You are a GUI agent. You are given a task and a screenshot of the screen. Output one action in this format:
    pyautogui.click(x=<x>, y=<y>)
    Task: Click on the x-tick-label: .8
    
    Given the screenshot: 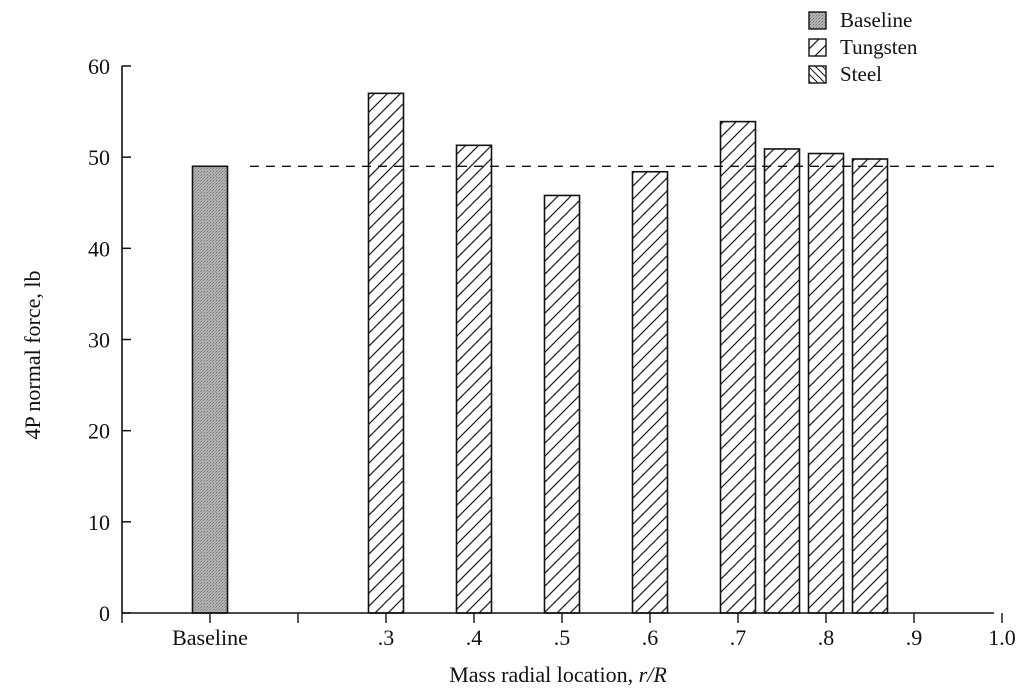 What is the action you would take?
    pyautogui.click(x=826, y=637)
    